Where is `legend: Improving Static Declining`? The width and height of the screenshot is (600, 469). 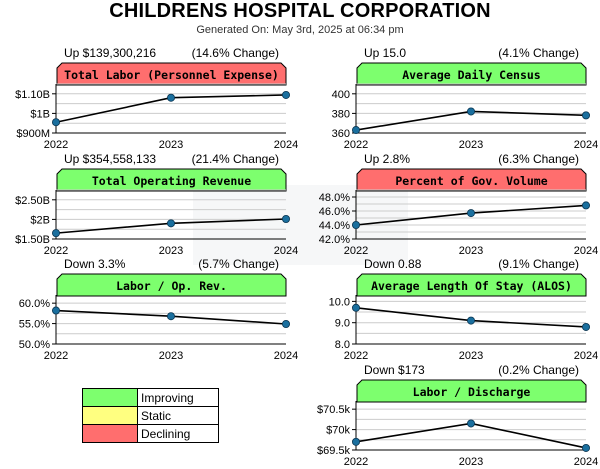 legend: Improving Static Declining is located at coordinates (150, 415).